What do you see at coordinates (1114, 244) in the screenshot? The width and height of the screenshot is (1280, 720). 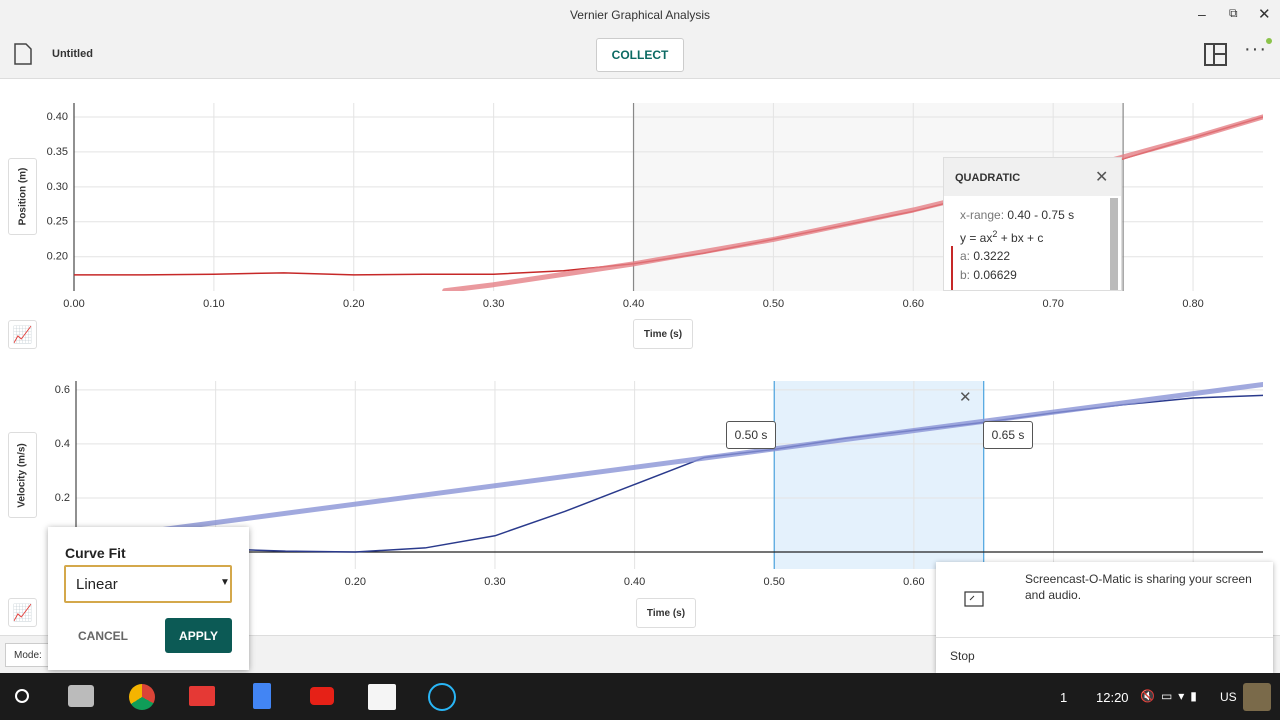 I see `scrollbar` at bounding box center [1114, 244].